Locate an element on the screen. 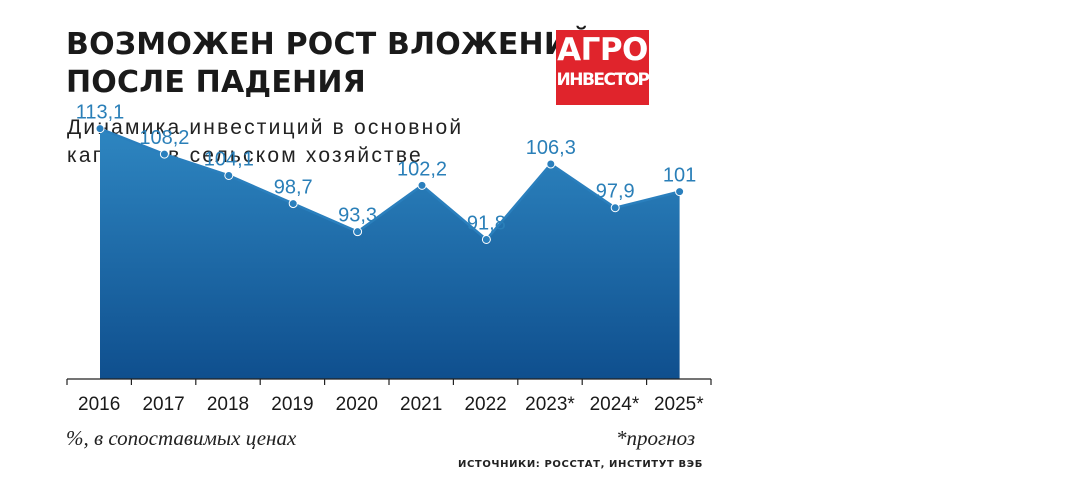 The image size is (1084, 494). x-tick-label: 2025* is located at coordinates (679, 404).